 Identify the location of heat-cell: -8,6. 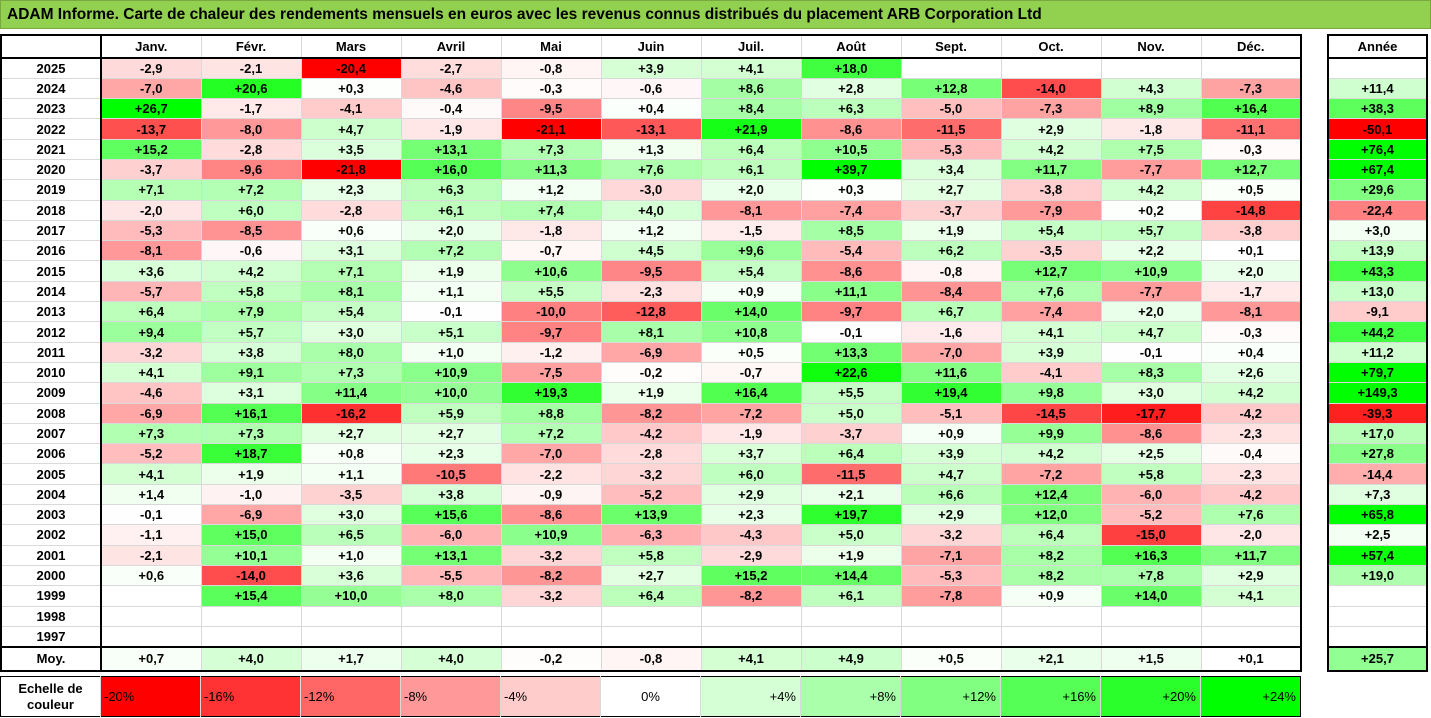
(550, 515).